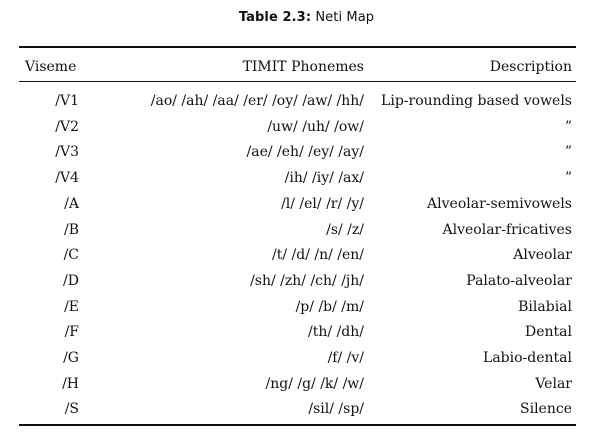 The image size is (613, 439). What do you see at coordinates (297, 81) in the screenshot?
I see `table-header-rule` at bounding box center [297, 81].